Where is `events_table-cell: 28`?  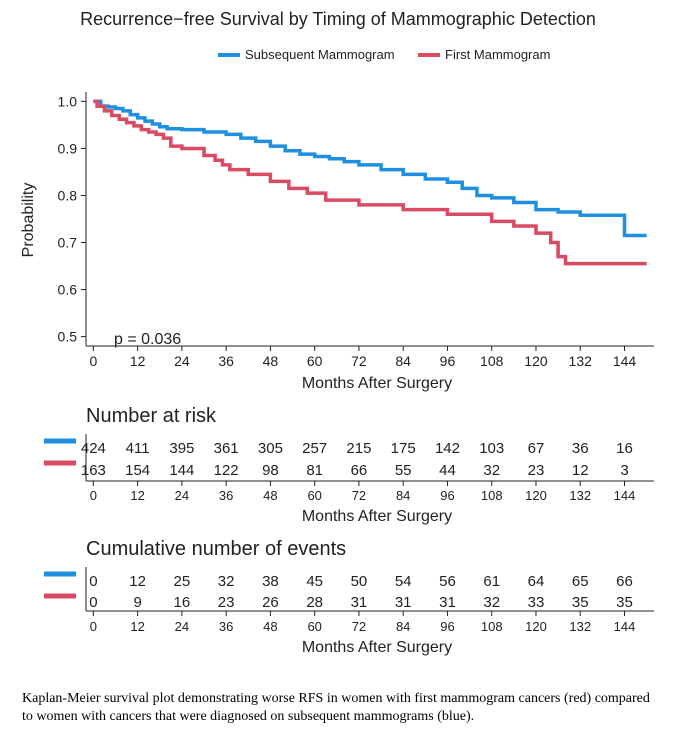 events_table-cell: 28 is located at coordinates (314, 602).